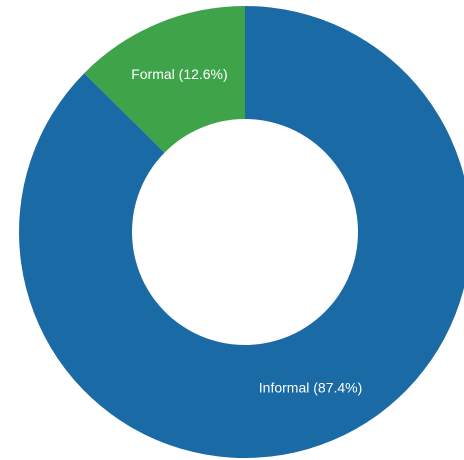  I want to click on slice-label: Formal (12.6%), so click(179, 74).